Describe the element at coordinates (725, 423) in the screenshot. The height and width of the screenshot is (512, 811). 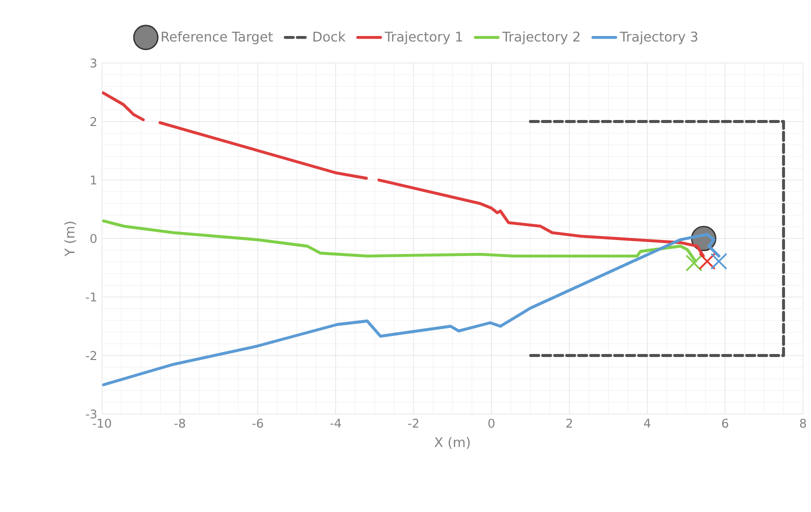
I see `x-tick-label: 6` at that location.